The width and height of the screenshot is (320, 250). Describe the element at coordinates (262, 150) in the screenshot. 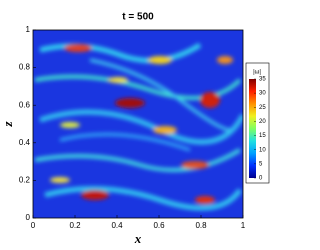

I see `colorbar-tick-label: 10` at that location.